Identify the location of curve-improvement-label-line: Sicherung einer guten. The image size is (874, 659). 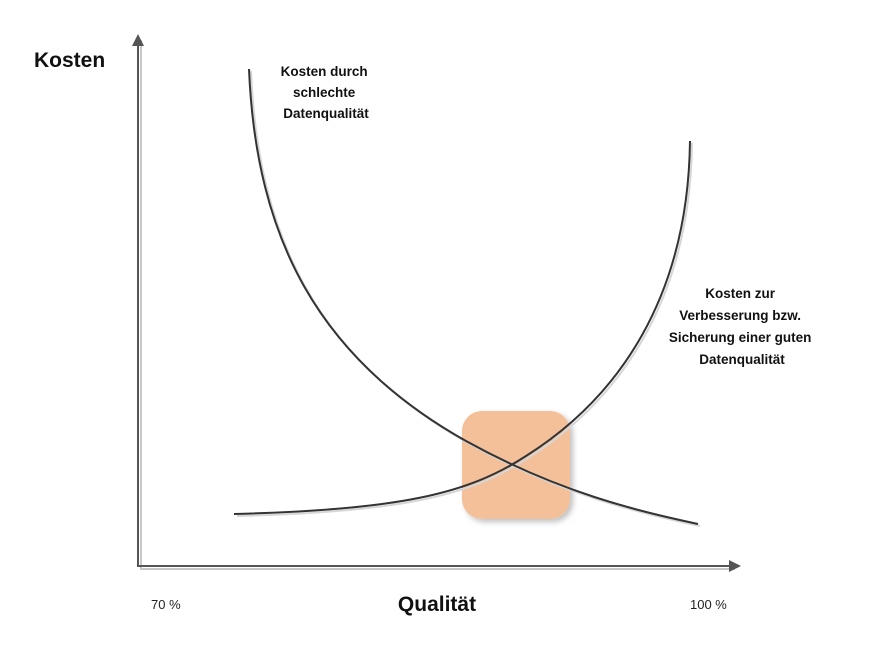
(740, 337).